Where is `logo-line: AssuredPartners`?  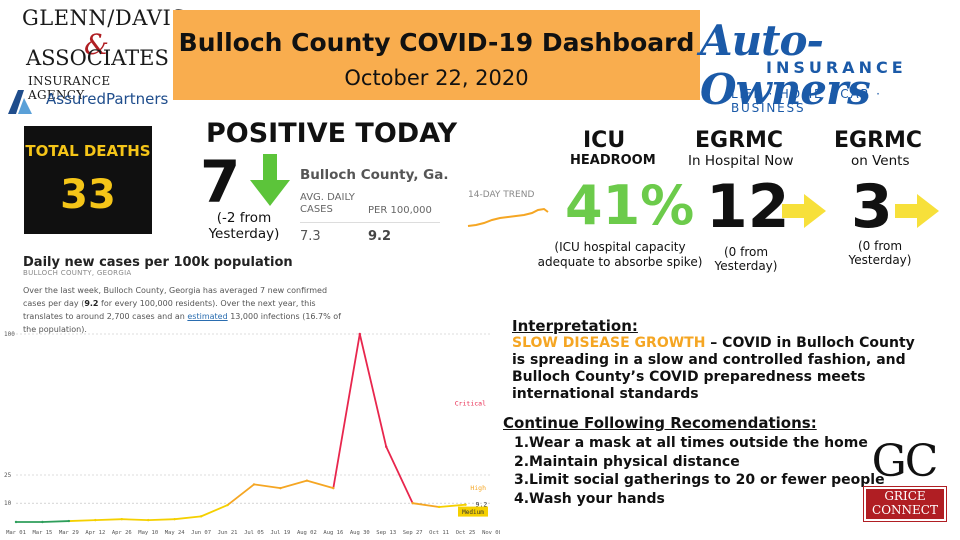 logo-line: AssuredPartners is located at coordinates (107, 99).